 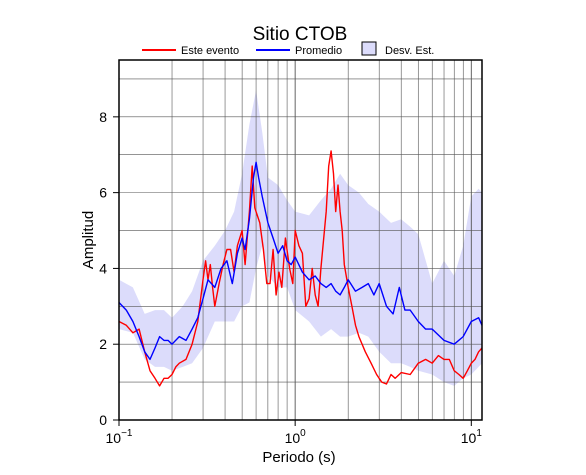 What do you see at coordinates (369, 48) in the screenshot?
I see `legend-swatch-std` at bounding box center [369, 48].